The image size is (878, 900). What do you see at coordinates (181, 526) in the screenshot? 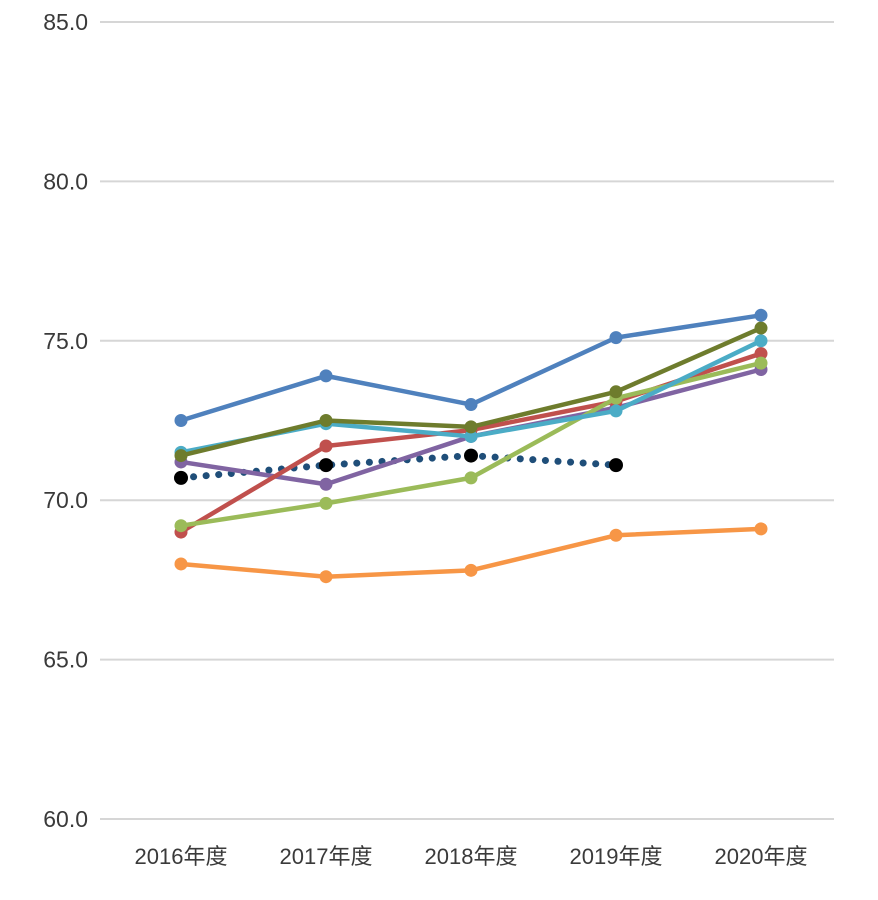
I see `data-point-light-green-2016年度` at bounding box center [181, 526].